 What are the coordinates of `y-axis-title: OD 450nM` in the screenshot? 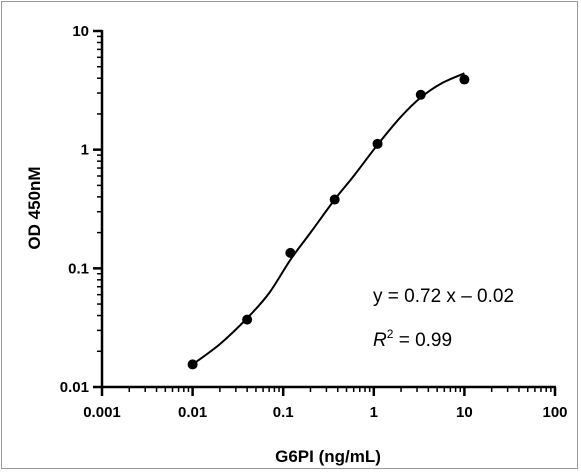 It's located at (34, 207).